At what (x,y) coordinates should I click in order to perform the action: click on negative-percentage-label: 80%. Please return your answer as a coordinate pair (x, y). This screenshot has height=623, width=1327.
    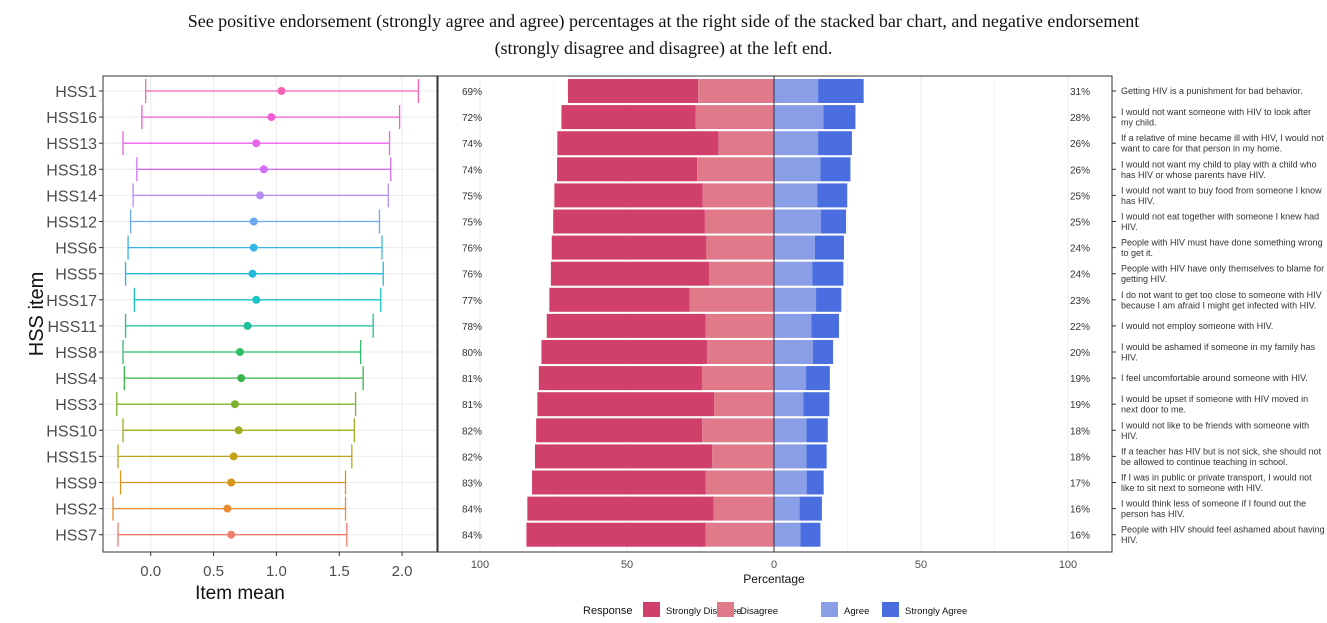
    Looking at the image, I should click on (472, 353).